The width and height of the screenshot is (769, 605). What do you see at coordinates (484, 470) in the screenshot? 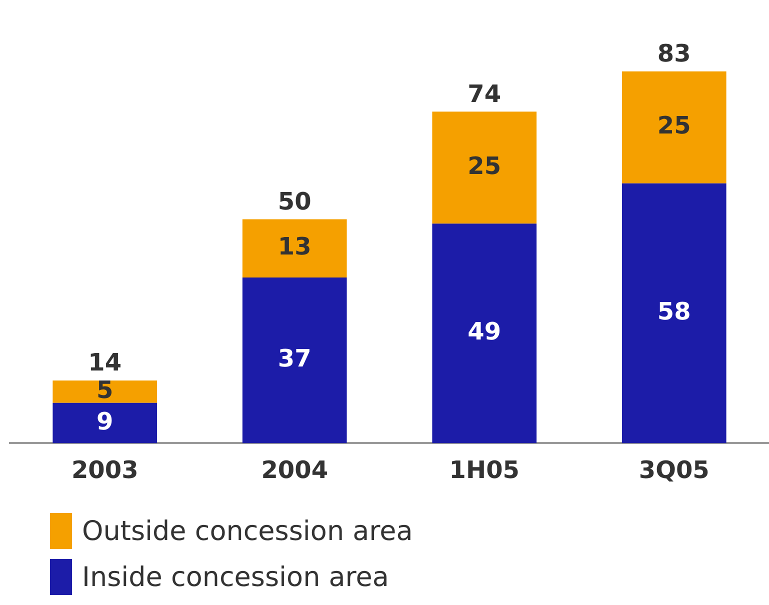
I see `x-tick-label: 1H05` at bounding box center [484, 470].